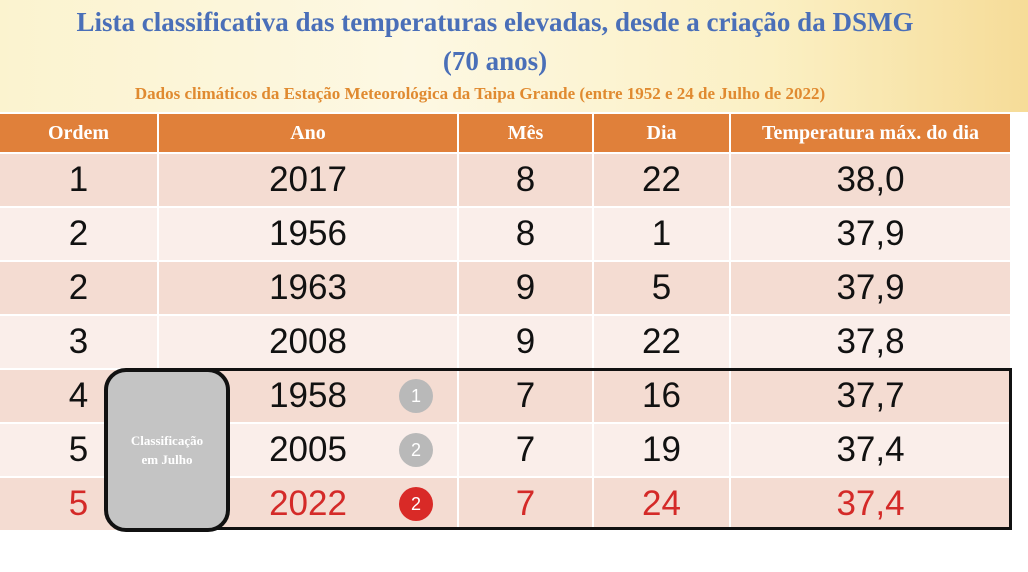 The width and height of the screenshot is (1028, 572). I want to click on column-header-mes: Mês, so click(526, 134).